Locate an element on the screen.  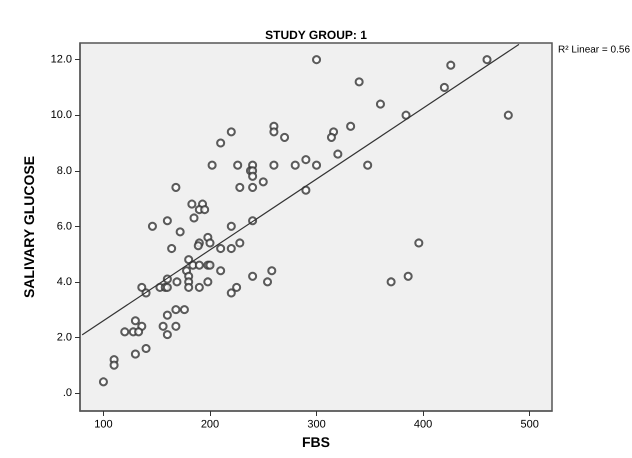
y-tick-label: 8.0 is located at coordinates (64, 170).